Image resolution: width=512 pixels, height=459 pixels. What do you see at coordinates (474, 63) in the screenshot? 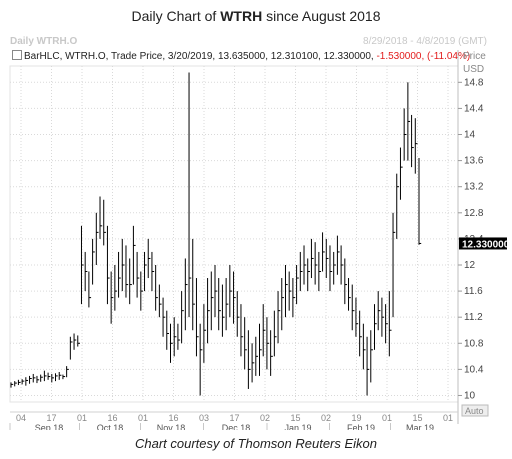
I see `price-axis-header: Price USD` at bounding box center [474, 63].